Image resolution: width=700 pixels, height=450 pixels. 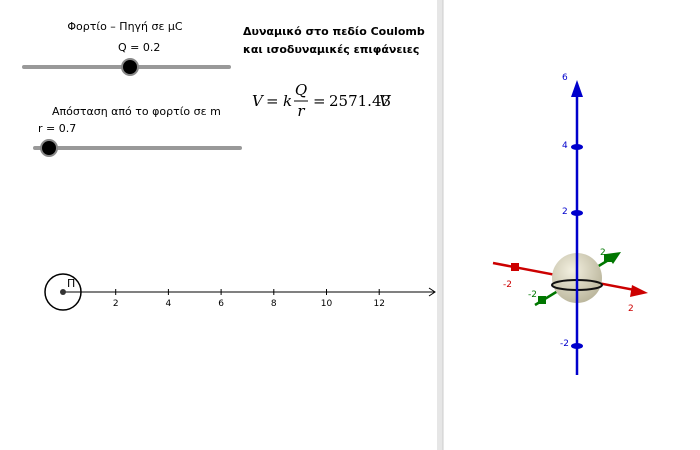 I want to click on x-tick, so click(x=515, y=267).